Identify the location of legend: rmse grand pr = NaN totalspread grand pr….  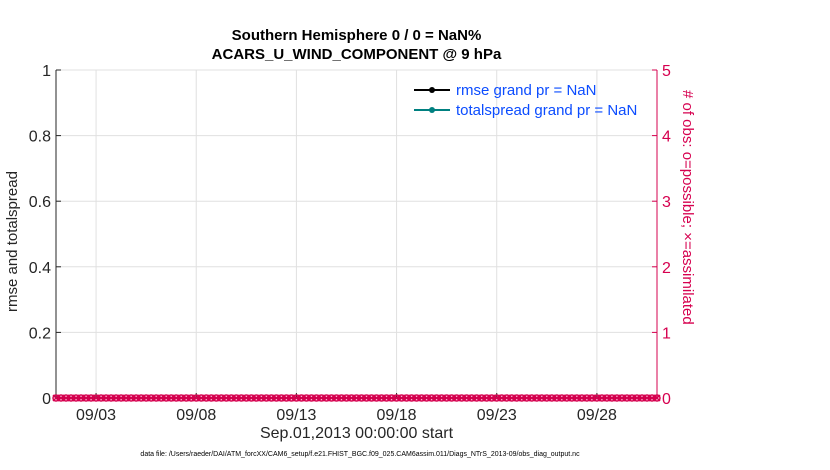
(524, 100).